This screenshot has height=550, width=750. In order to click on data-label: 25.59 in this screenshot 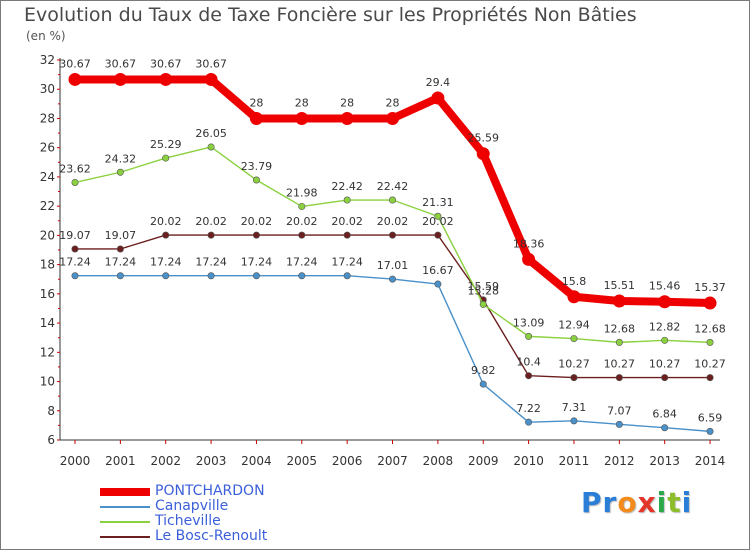, I will do `click(483, 138)`.